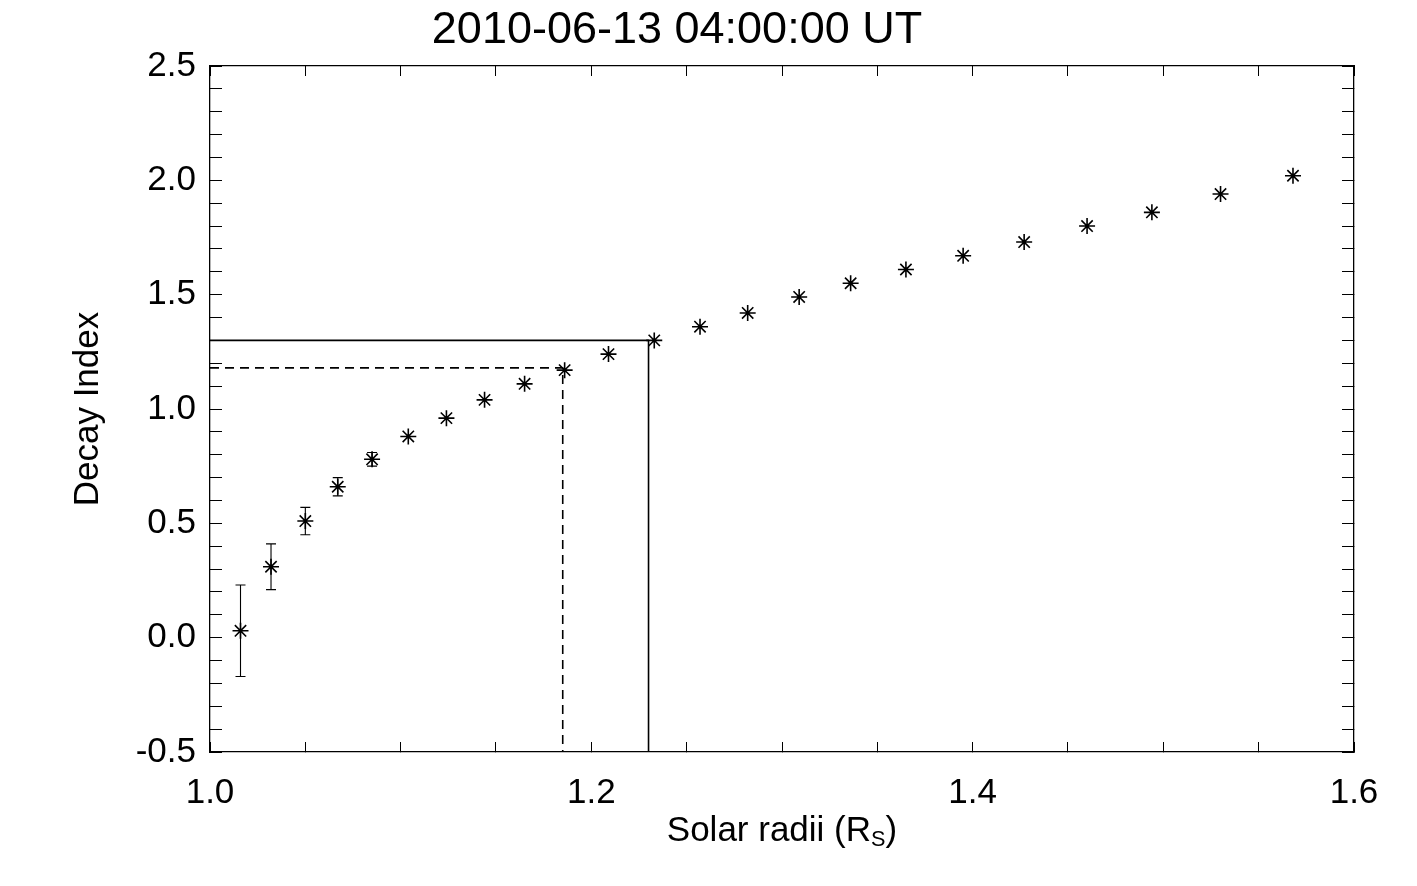 This screenshot has width=1417, height=886. What do you see at coordinates (171, 520) in the screenshot?
I see `y-tick-label: 0.5` at bounding box center [171, 520].